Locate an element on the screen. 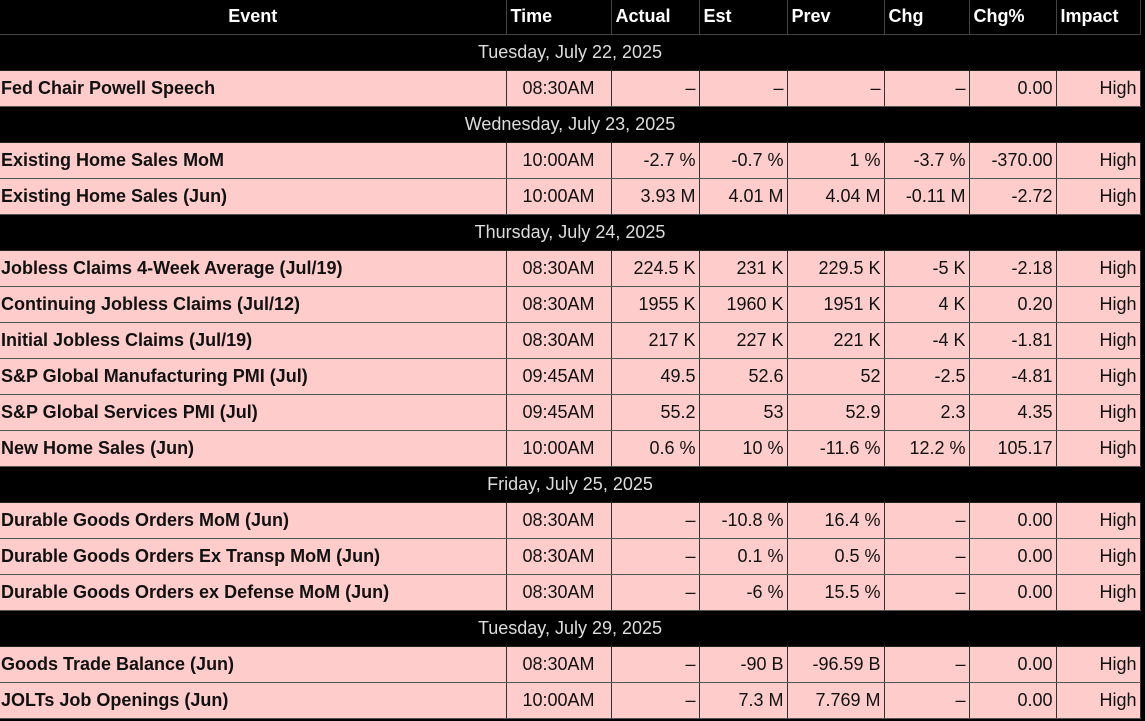 This screenshot has height=721, width=1145. cell-chgpct: -2.72 is located at coordinates (1013, 196).